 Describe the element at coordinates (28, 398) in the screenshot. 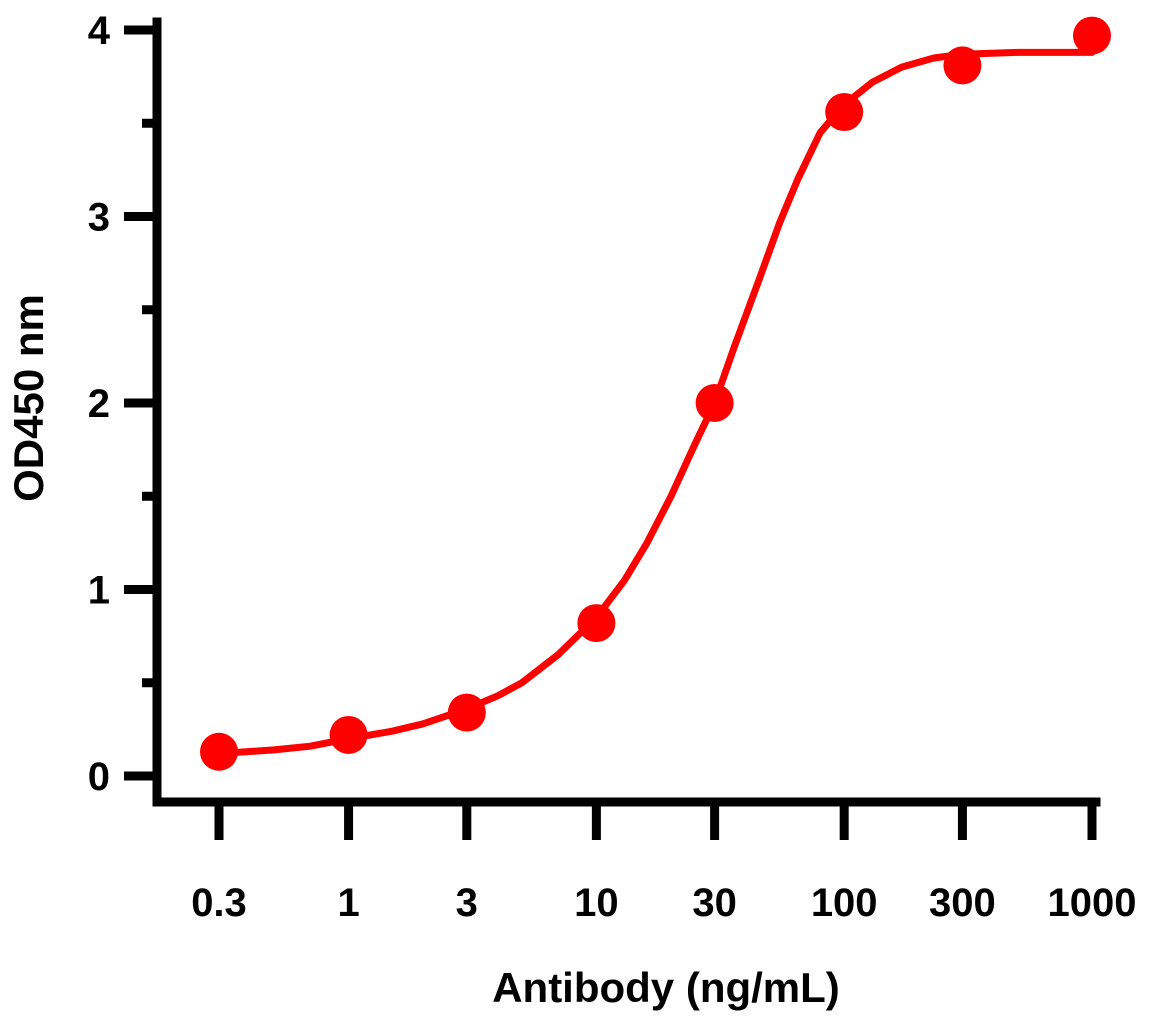

I see `y-axis-title: OD450 nm` at that location.